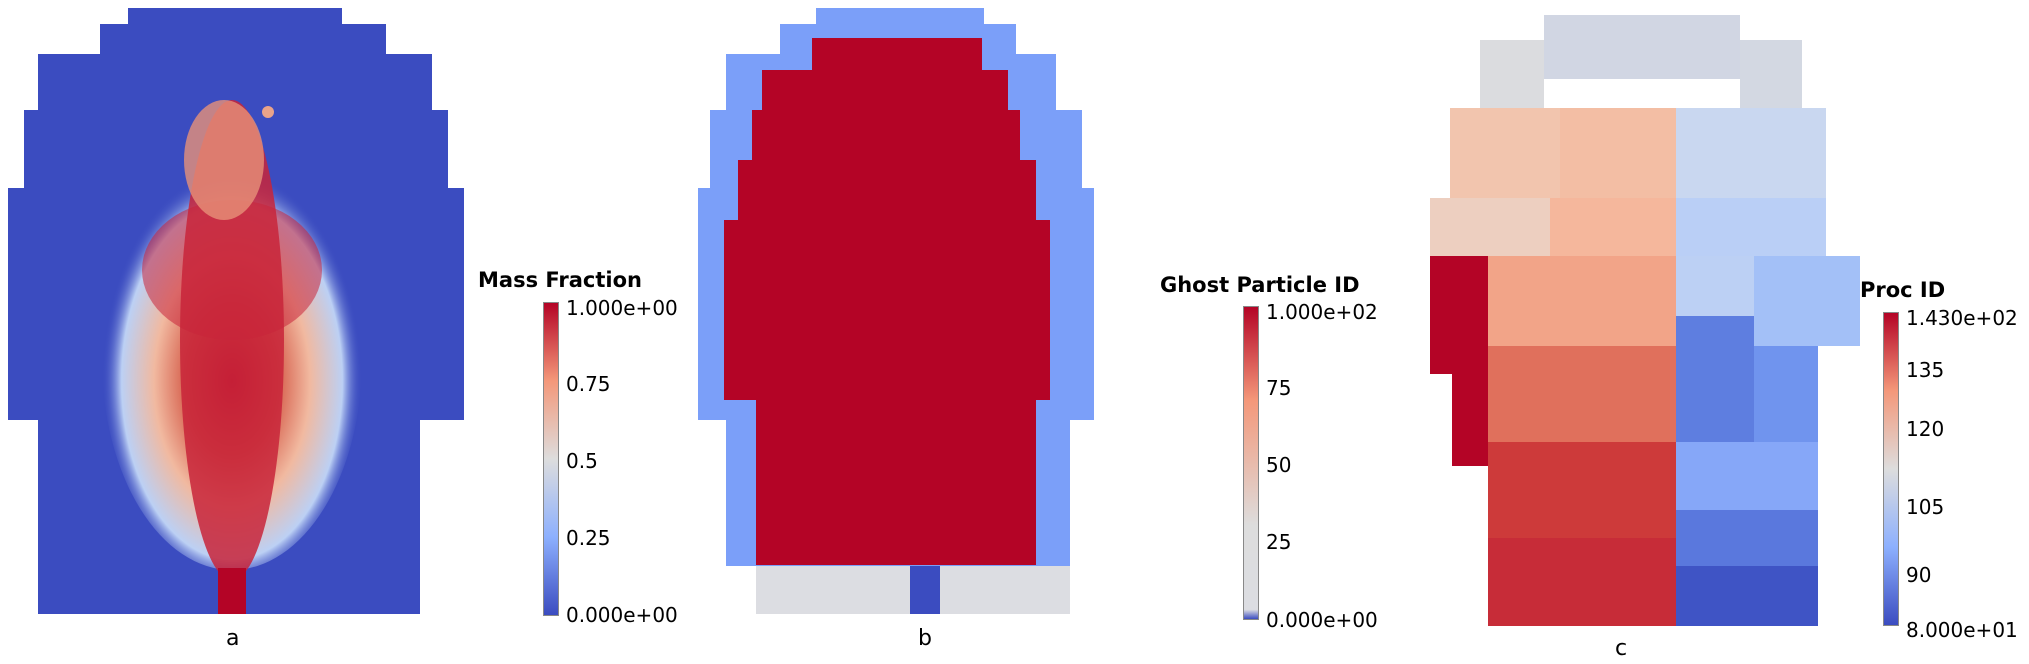 The image size is (2029, 664). I want to click on colorbar-tick: 25, so click(1279, 542).